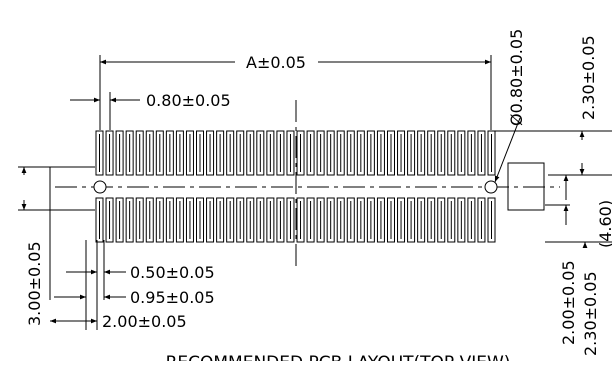 Image resolution: width=612 pixels, height=365 pixels. Describe the element at coordinates (338, 357) in the screenshot. I see `drawing-title: RECOMMENDED PCB LAYOUT(TOP VIEW)` at that location.